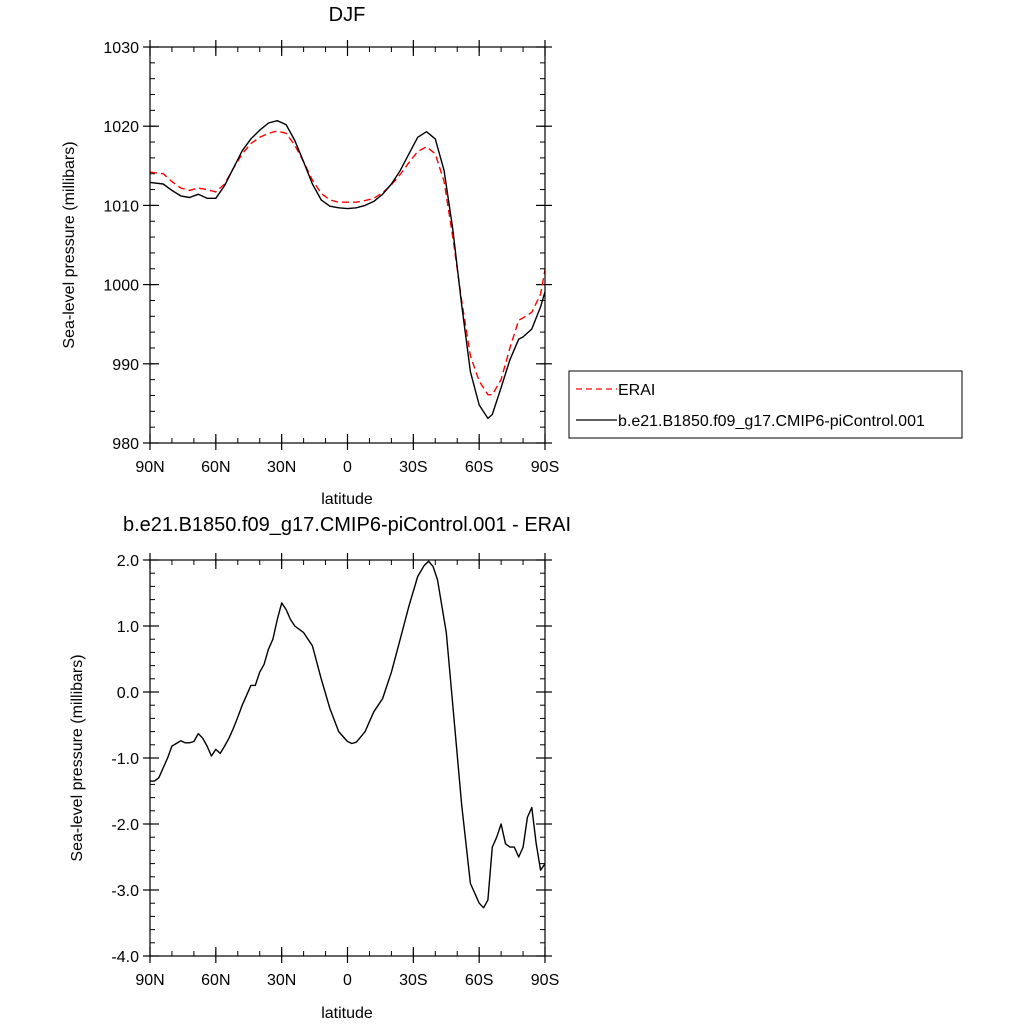  I want to click on y-tick-label: 1.0, so click(128, 627).